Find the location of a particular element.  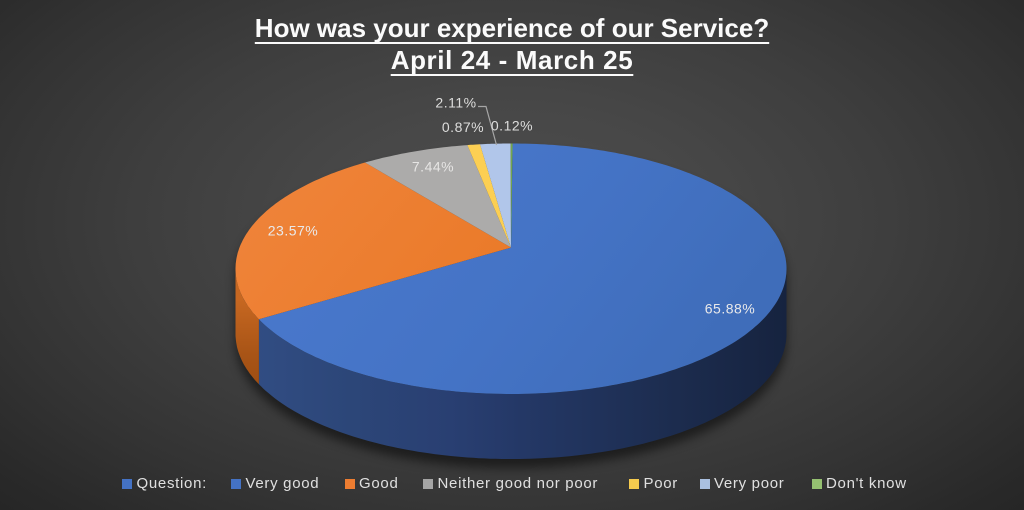

svg-text: 0.12% is located at coordinates (512, 126).